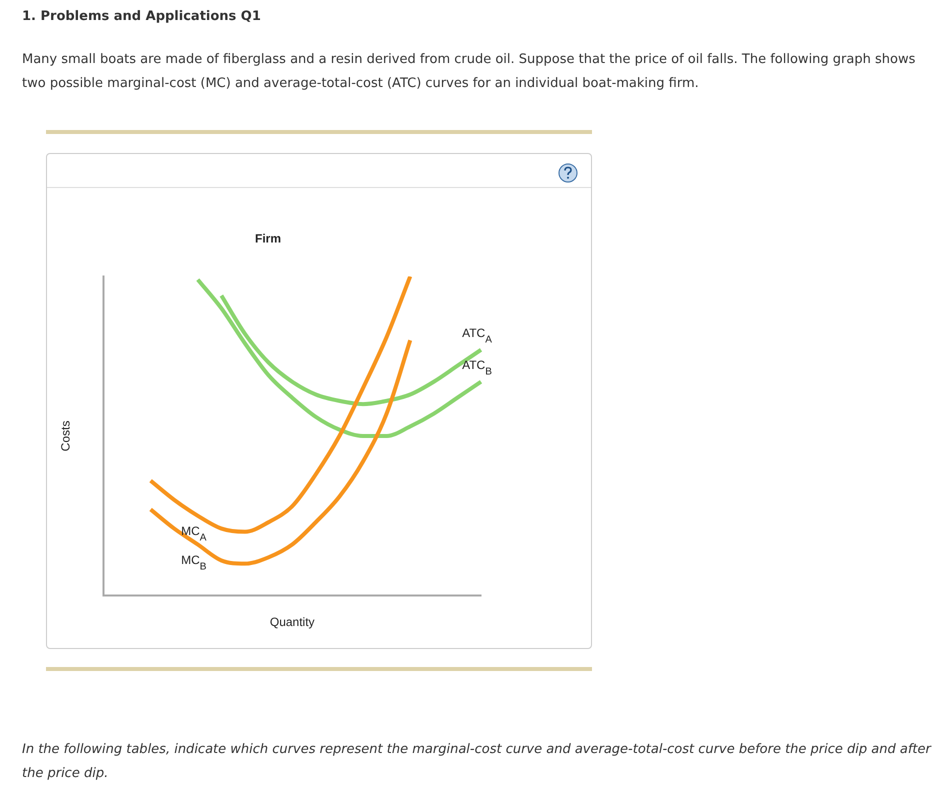 Image resolution: width=942 pixels, height=795 pixels. I want to click on y-axis-title: Costs, so click(65, 436).